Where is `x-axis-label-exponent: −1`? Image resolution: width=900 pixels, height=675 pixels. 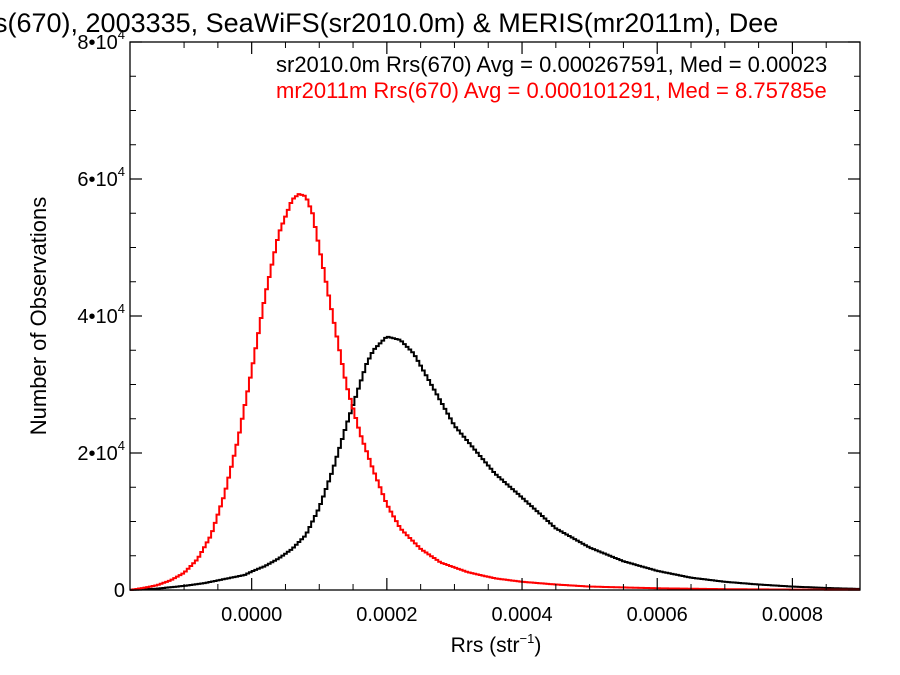
x-axis-label-exponent: −1 is located at coordinates (527, 638).